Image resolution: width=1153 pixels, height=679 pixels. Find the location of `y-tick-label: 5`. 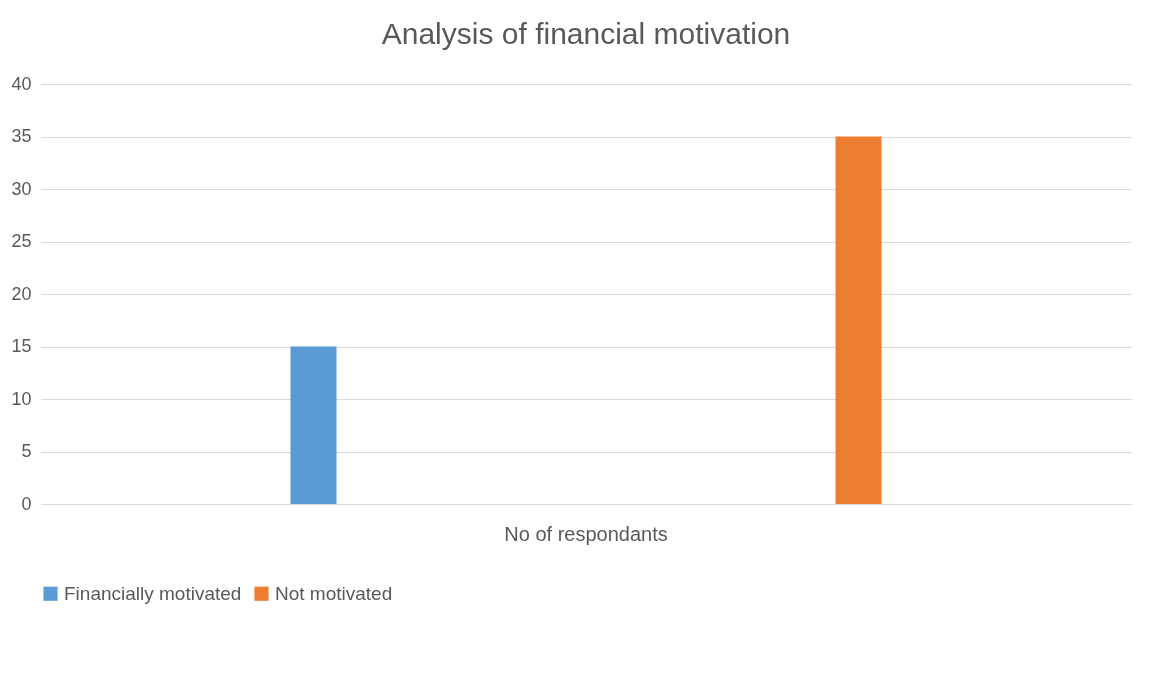

y-tick-label: 5 is located at coordinates (26, 451).